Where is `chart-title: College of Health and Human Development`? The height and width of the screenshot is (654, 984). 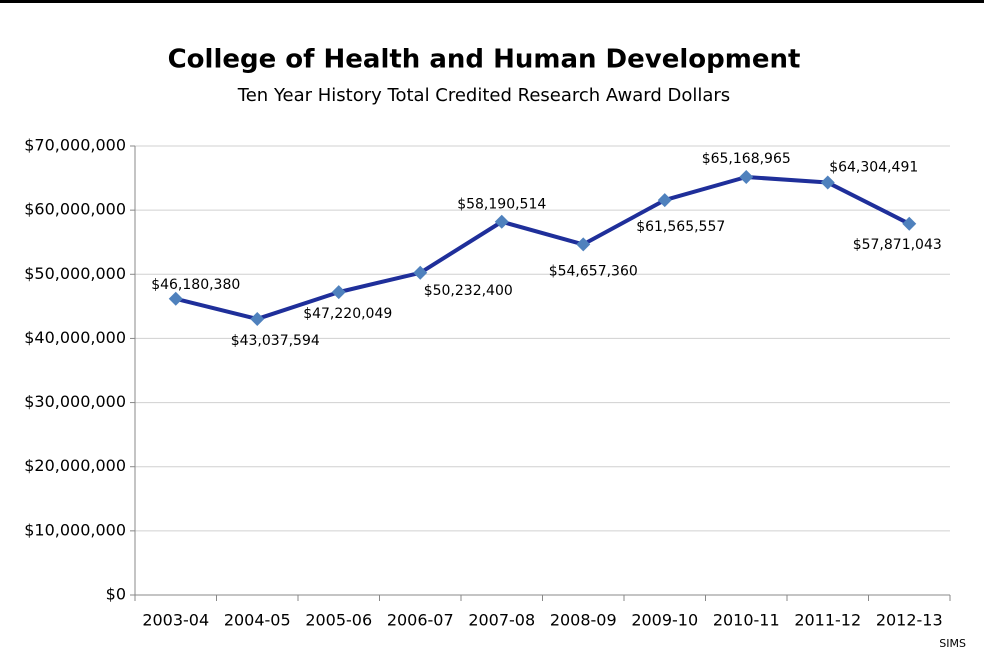 chart-title: College of Health and Human Development is located at coordinates (484, 60).